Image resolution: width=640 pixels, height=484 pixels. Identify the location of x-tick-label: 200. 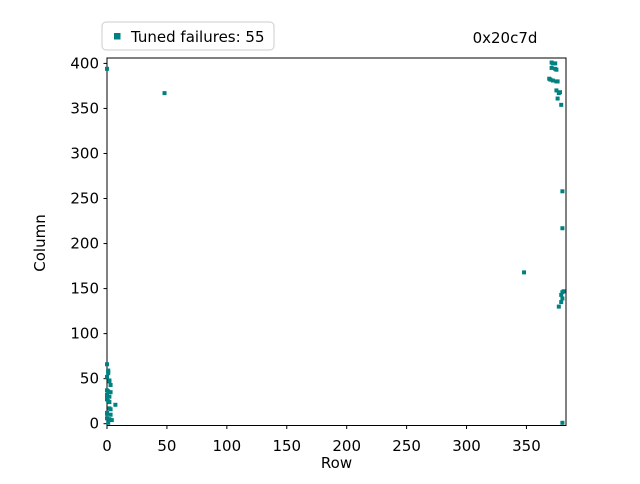
(346, 446).